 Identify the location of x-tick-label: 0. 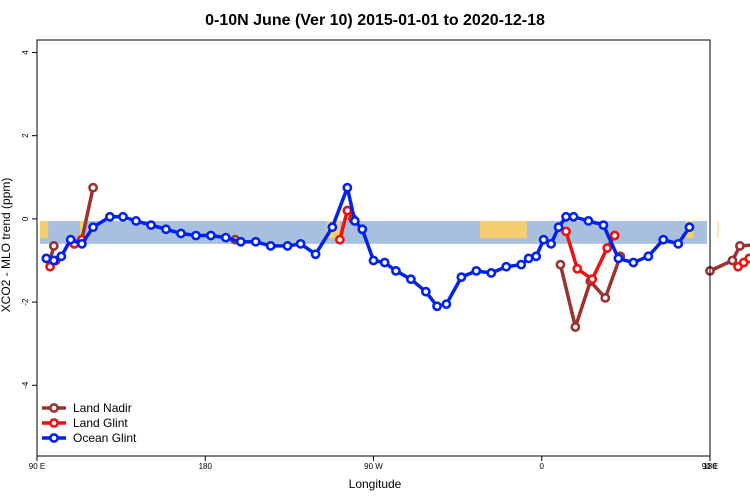
(542, 466).